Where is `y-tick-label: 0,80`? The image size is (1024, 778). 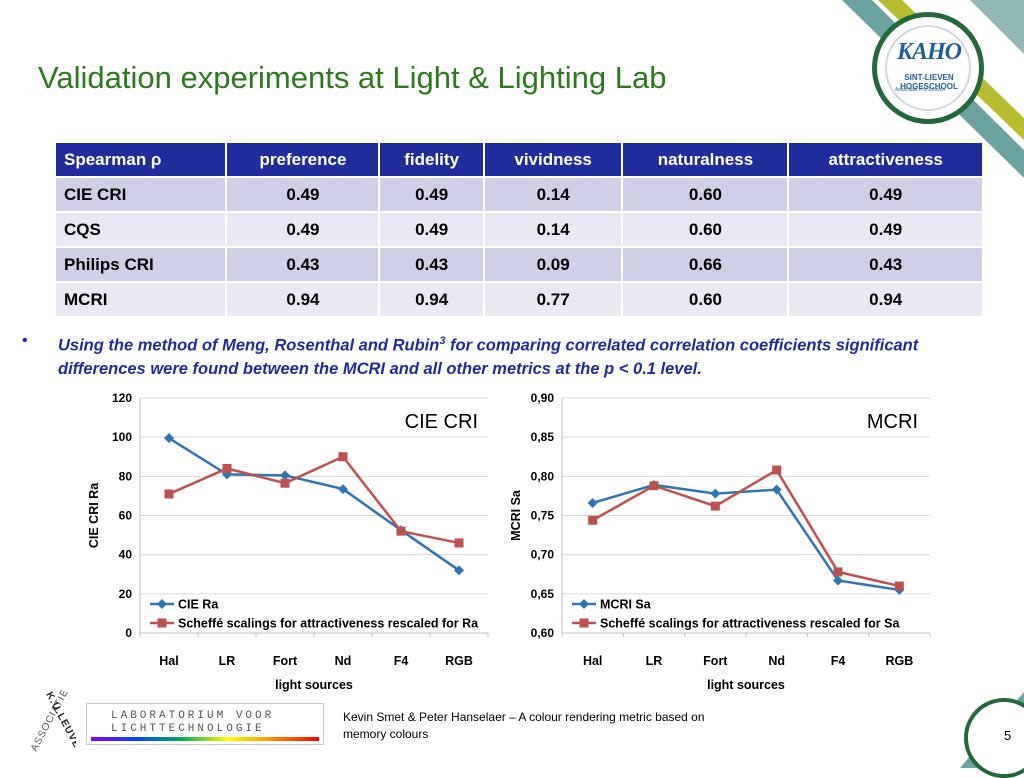 y-tick-label: 0,80 is located at coordinates (543, 476).